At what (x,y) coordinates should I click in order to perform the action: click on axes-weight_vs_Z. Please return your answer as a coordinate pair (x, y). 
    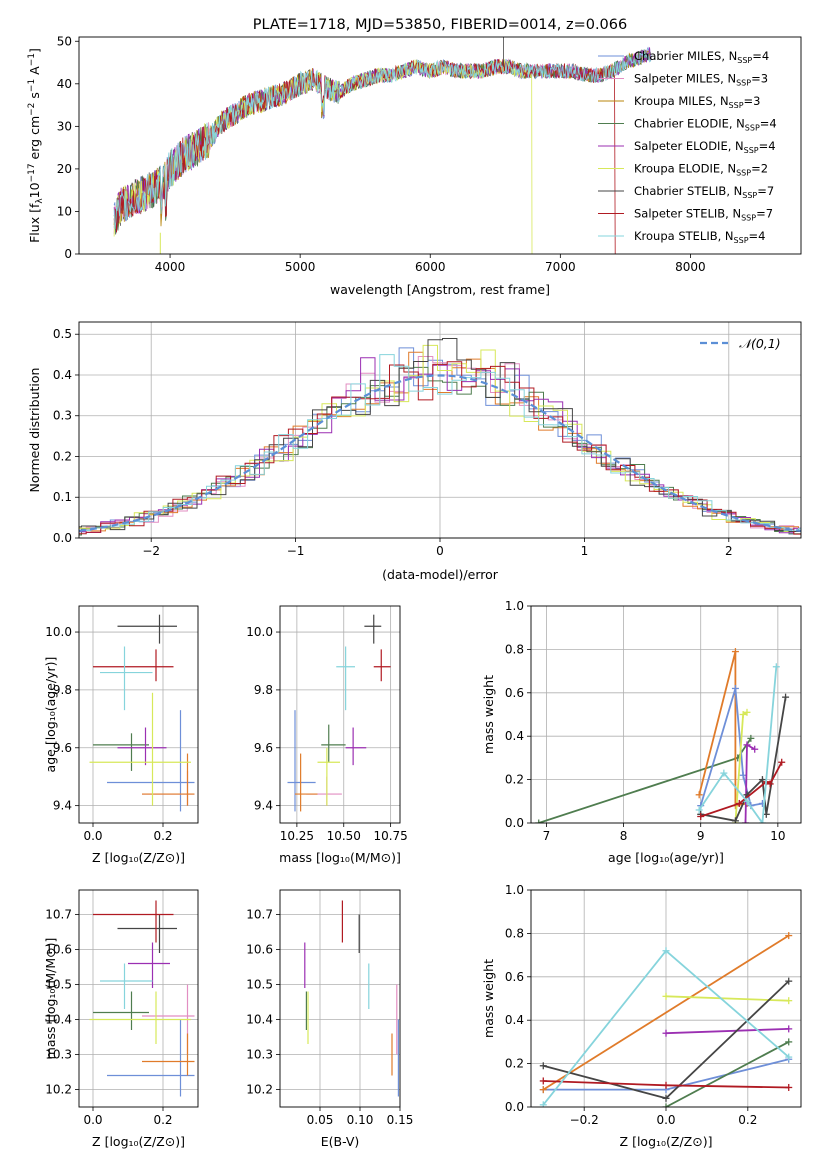
    Looking at the image, I should click on (664, 1000).